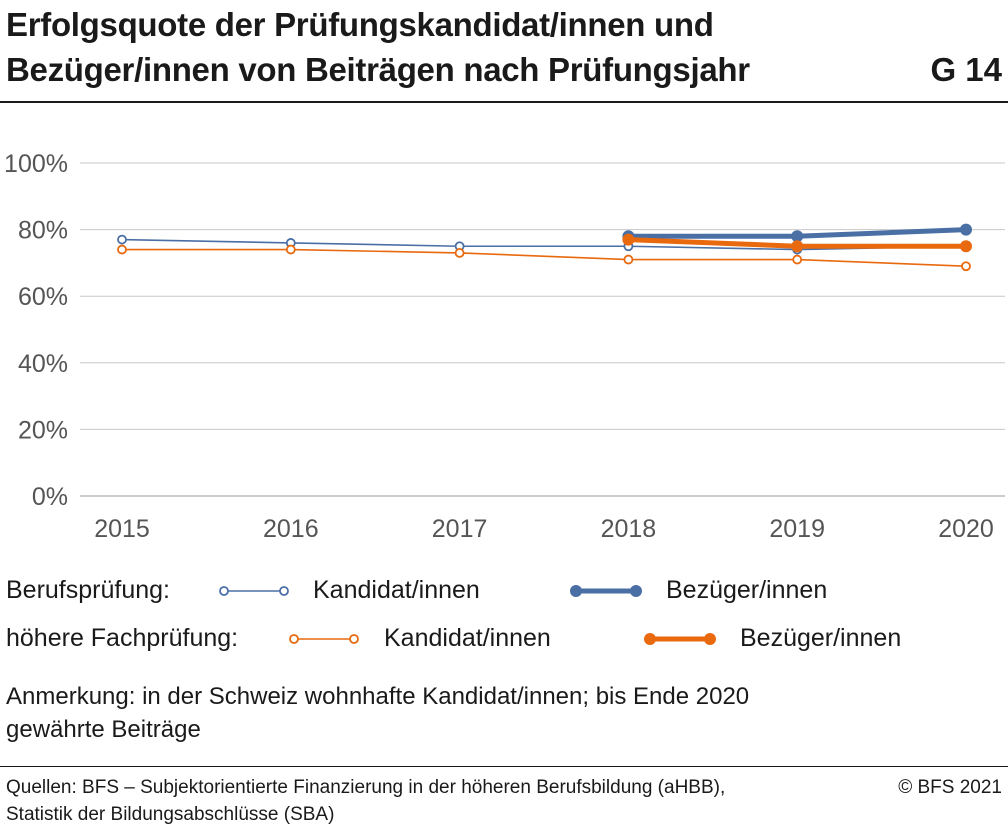 The image size is (1008, 832). Describe the element at coordinates (103, 729) in the screenshot. I see `note-line-2: gewährte Beiträge` at that location.